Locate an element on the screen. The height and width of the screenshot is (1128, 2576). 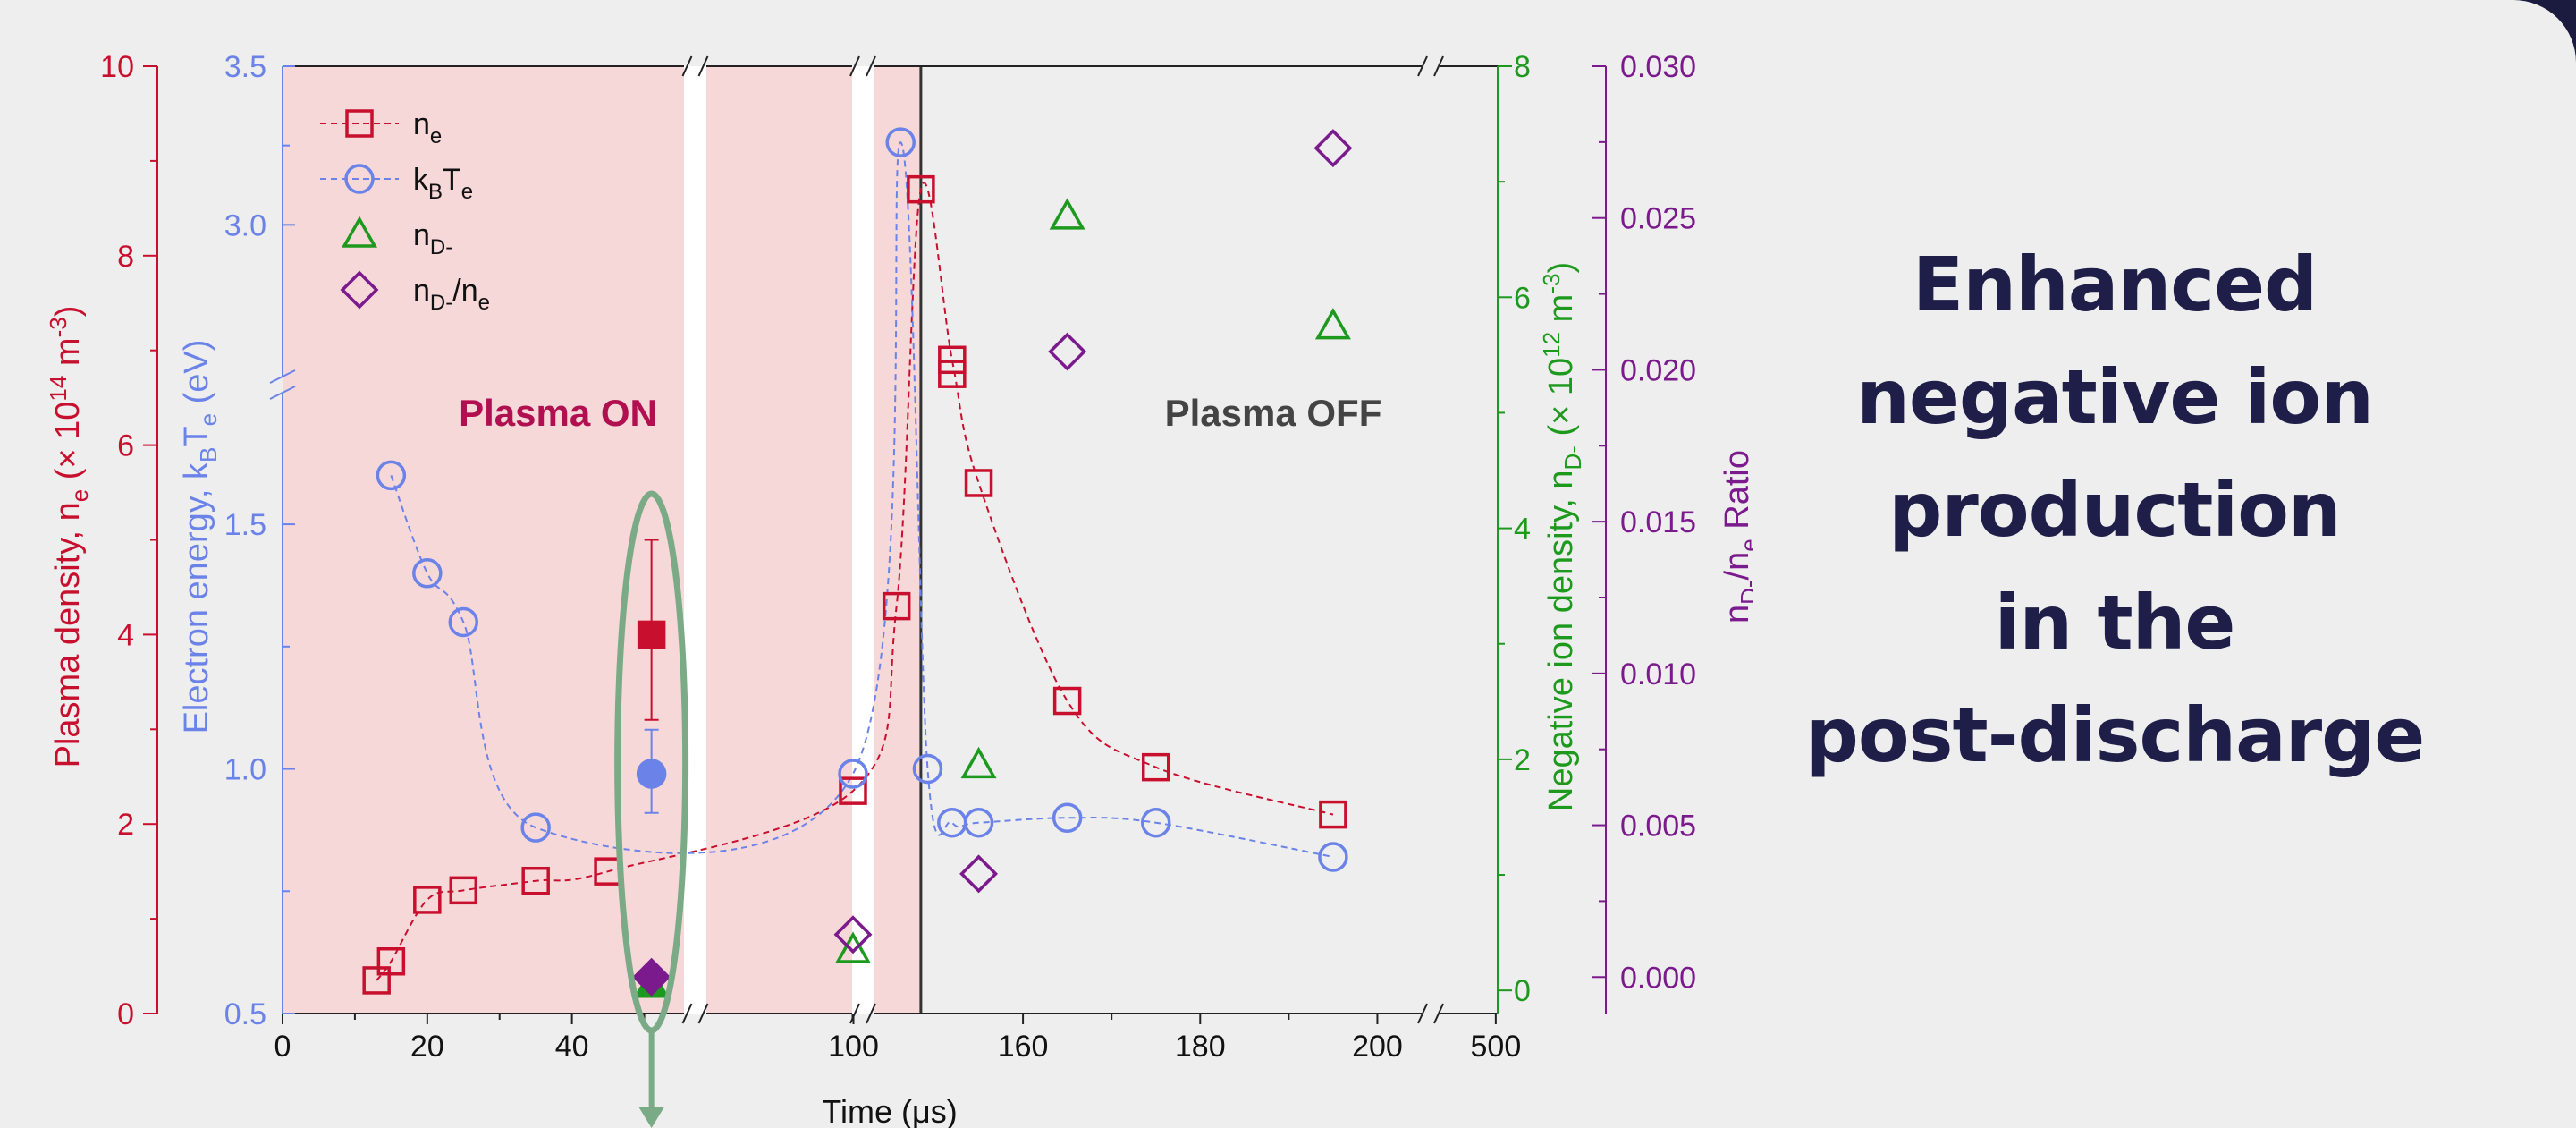
plasma-off-label: Plasma OFF is located at coordinates (1273, 413).